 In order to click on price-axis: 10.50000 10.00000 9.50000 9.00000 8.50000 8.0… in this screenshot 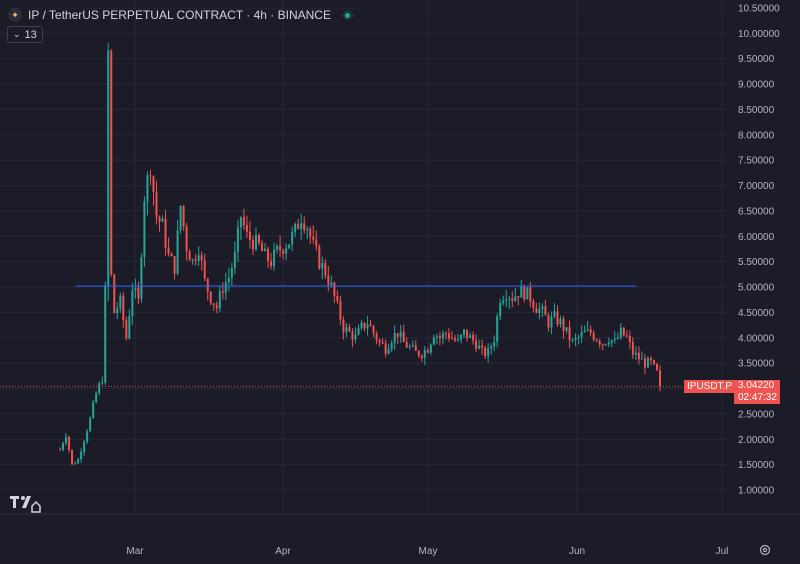, I will do `click(759, 250)`.